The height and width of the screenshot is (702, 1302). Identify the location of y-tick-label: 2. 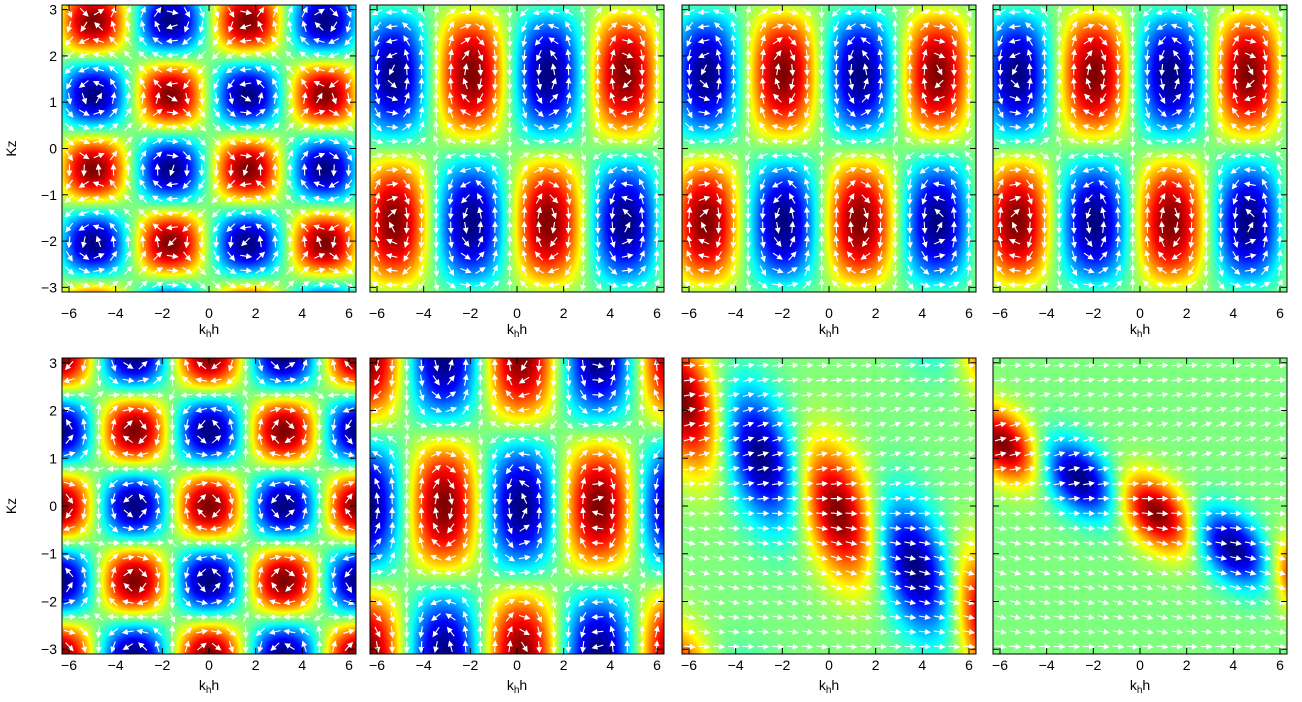
(53, 56).